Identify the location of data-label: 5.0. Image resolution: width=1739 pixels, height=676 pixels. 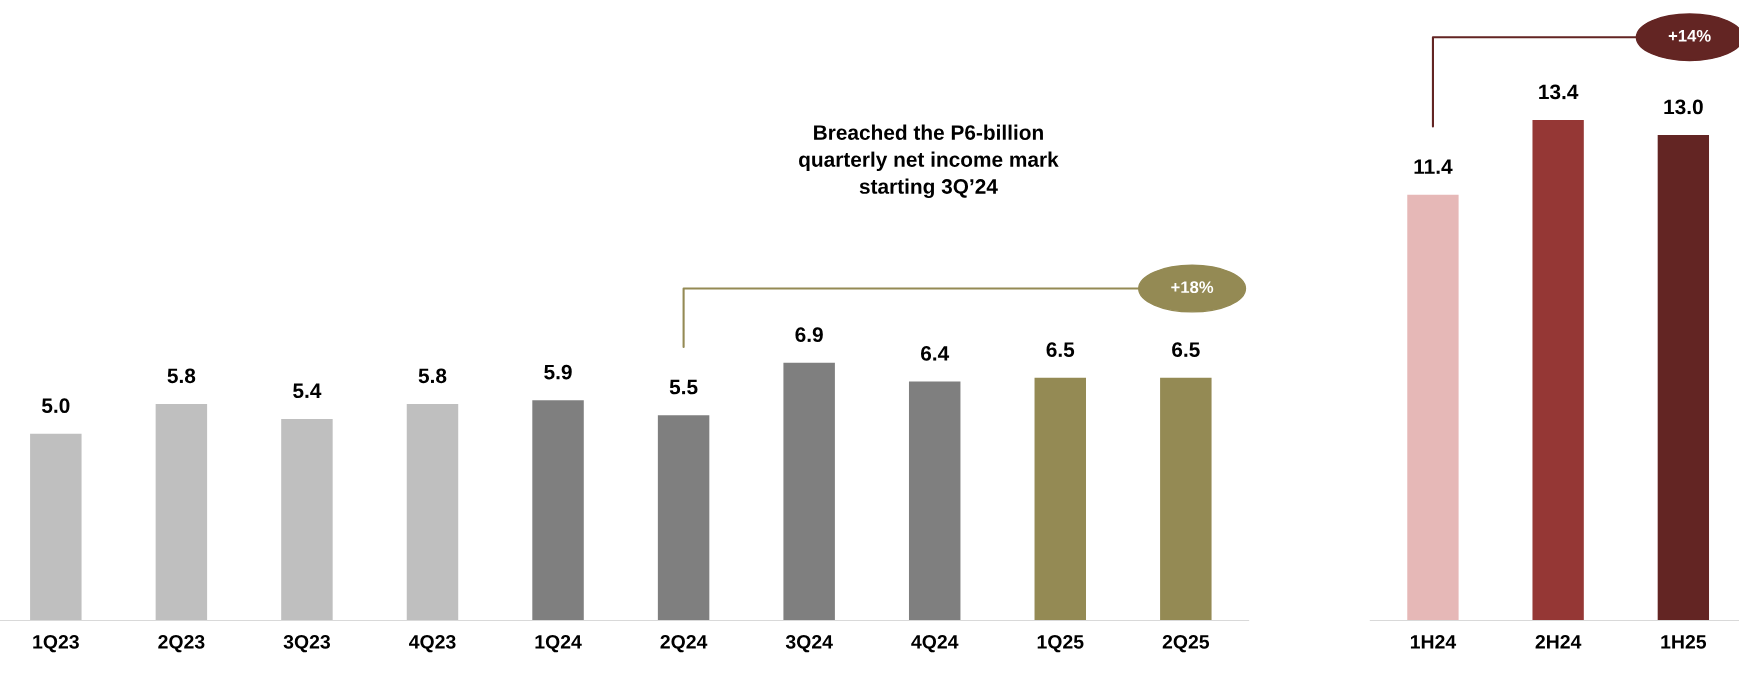
(55, 406).